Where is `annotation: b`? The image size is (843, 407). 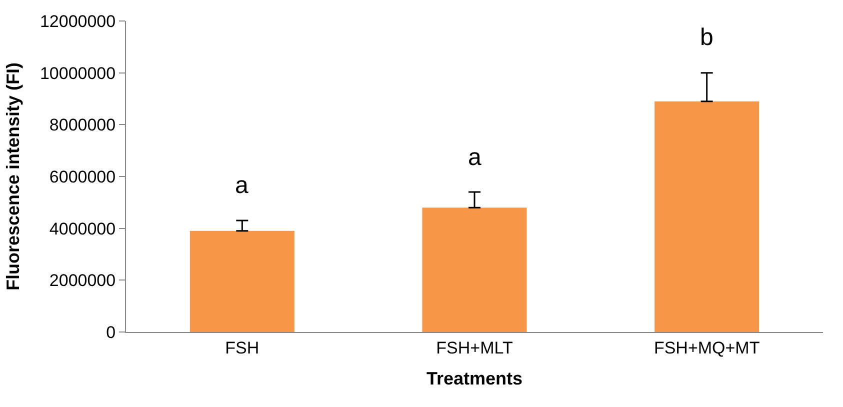 annotation: b is located at coordinates (707, 37).